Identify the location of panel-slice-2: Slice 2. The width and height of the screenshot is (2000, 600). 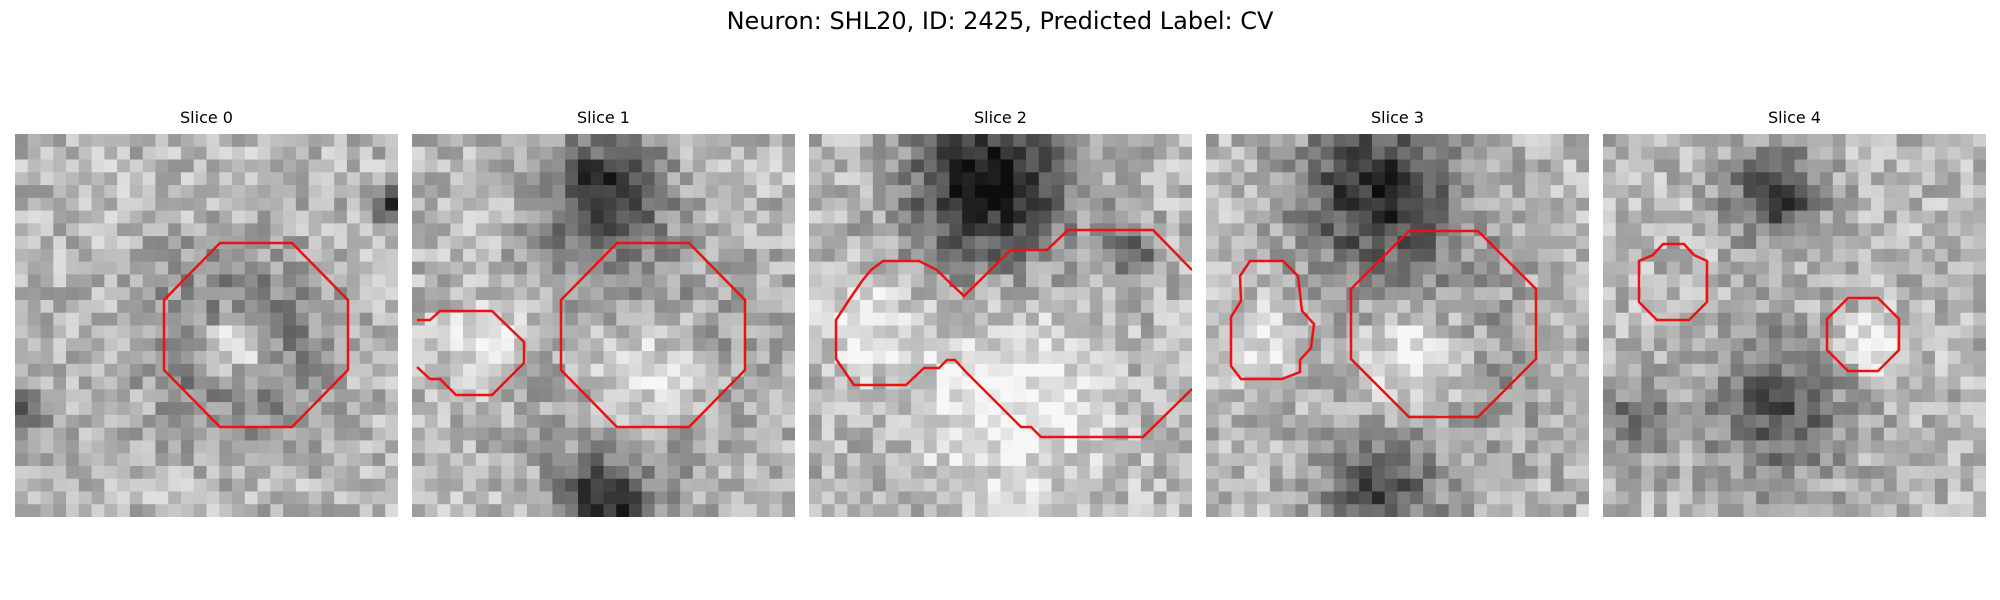
(1000, 312).